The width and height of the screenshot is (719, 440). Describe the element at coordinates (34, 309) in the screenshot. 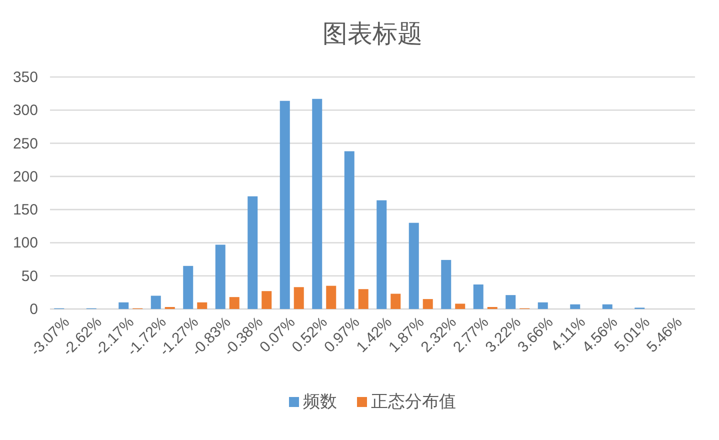

I see `y-tick-label: 0` at that location.